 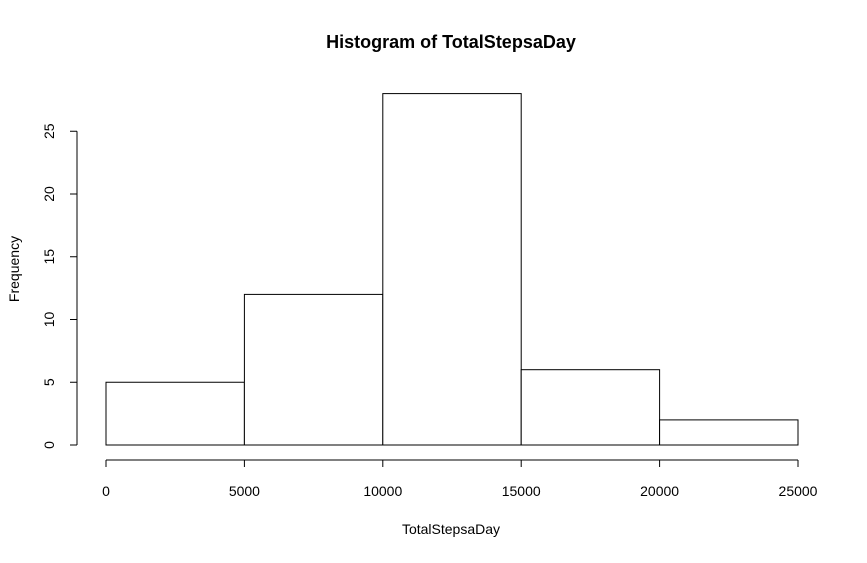 What do you see at coordinates (451, 42) in the screenshot?
I see `chart-title: Histogram of TotalStepsaDay` at bounding box center [451, 42].